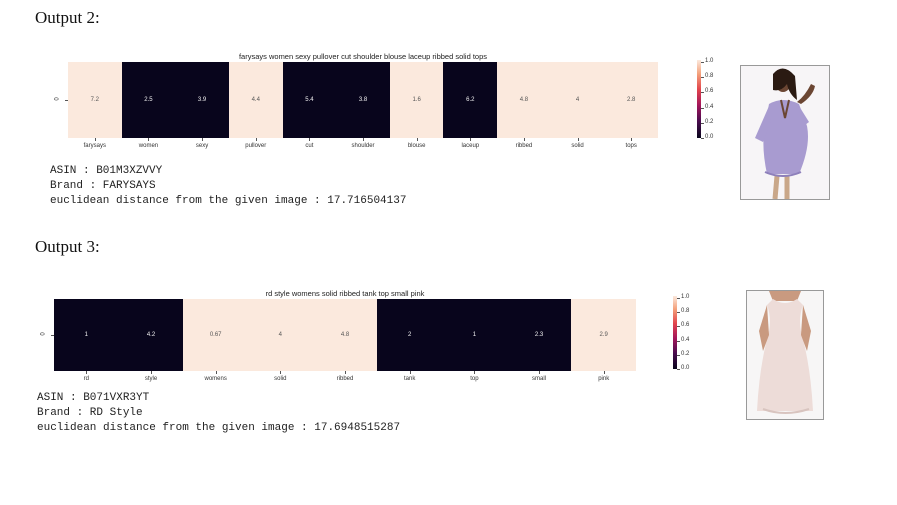  I want to click on heatmap-cell-value: 4.4, so click(255, 100).